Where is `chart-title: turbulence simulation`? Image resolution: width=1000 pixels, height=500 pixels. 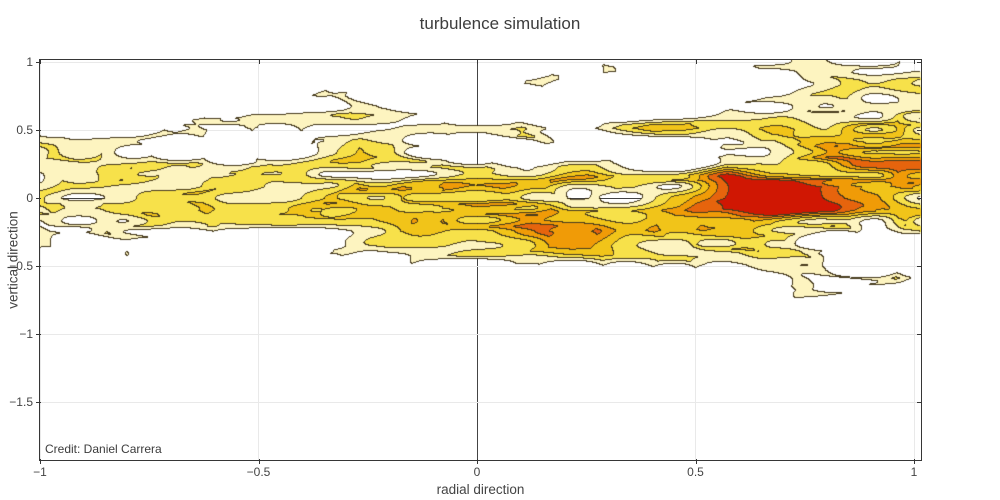 chart-title: turbulence simulation is located at coordinates (500, 23).